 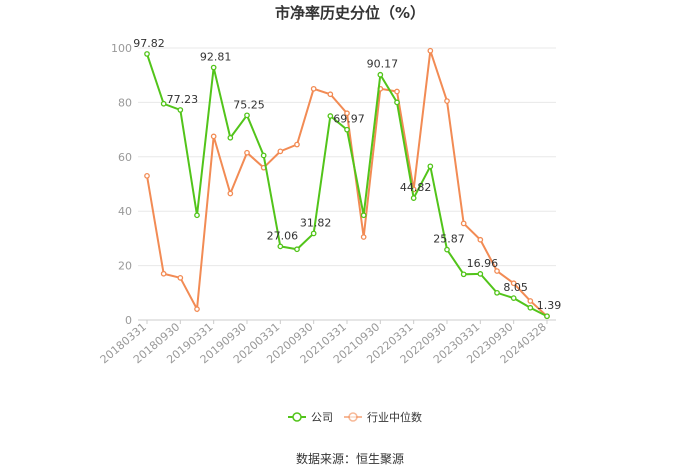 I want to click on y-tick-label: 80, so click(x=125, y=102).